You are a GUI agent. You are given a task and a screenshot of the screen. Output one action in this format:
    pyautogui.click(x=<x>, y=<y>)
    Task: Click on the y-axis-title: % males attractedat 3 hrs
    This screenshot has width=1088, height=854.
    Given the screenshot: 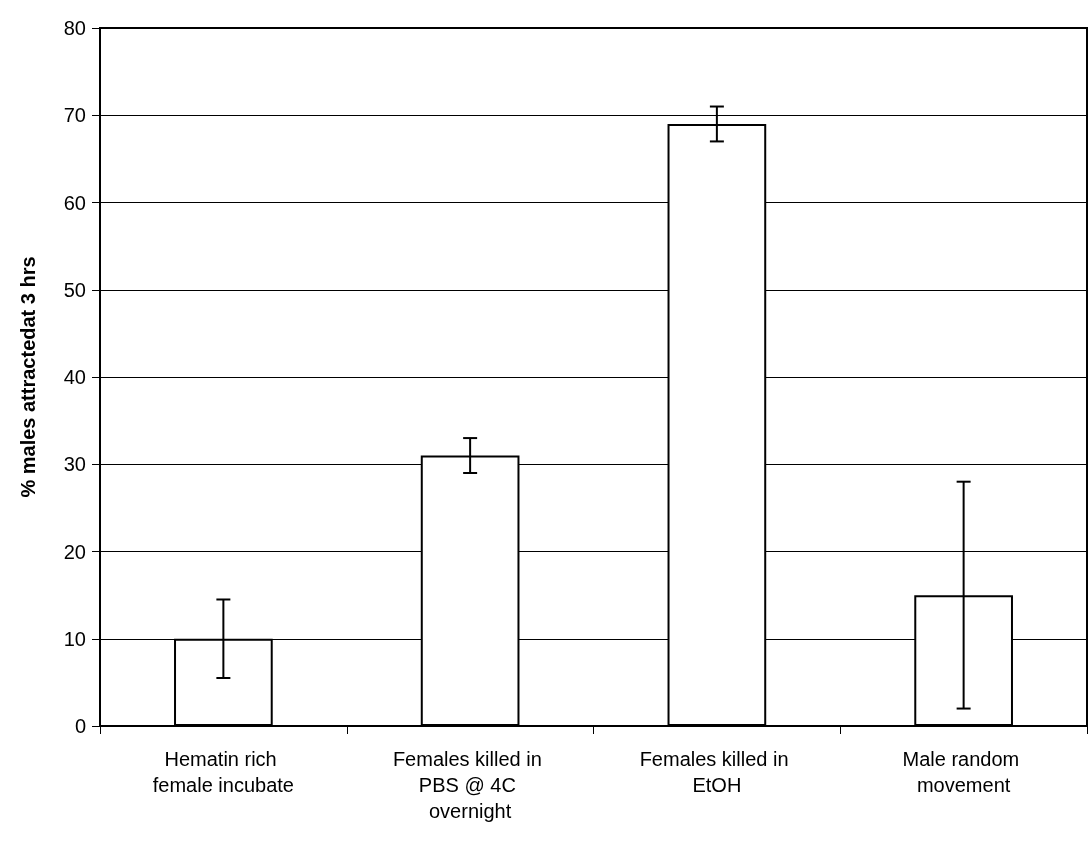 What is the action you would take?
    pyautogui.click(x=28, y=377)
    